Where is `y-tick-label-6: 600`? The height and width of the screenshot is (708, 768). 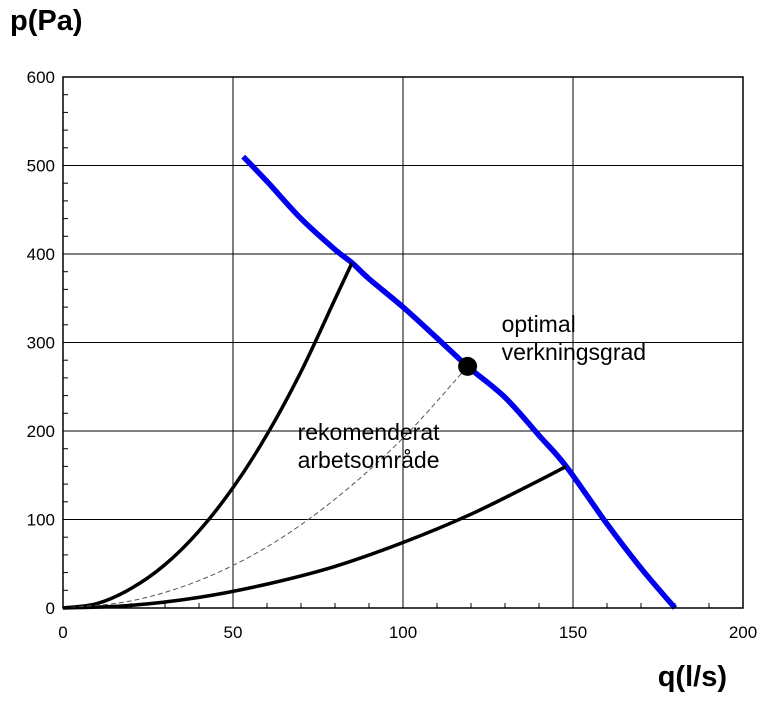
y-tick-label-6: 600 is located at coordinates (41, 77).